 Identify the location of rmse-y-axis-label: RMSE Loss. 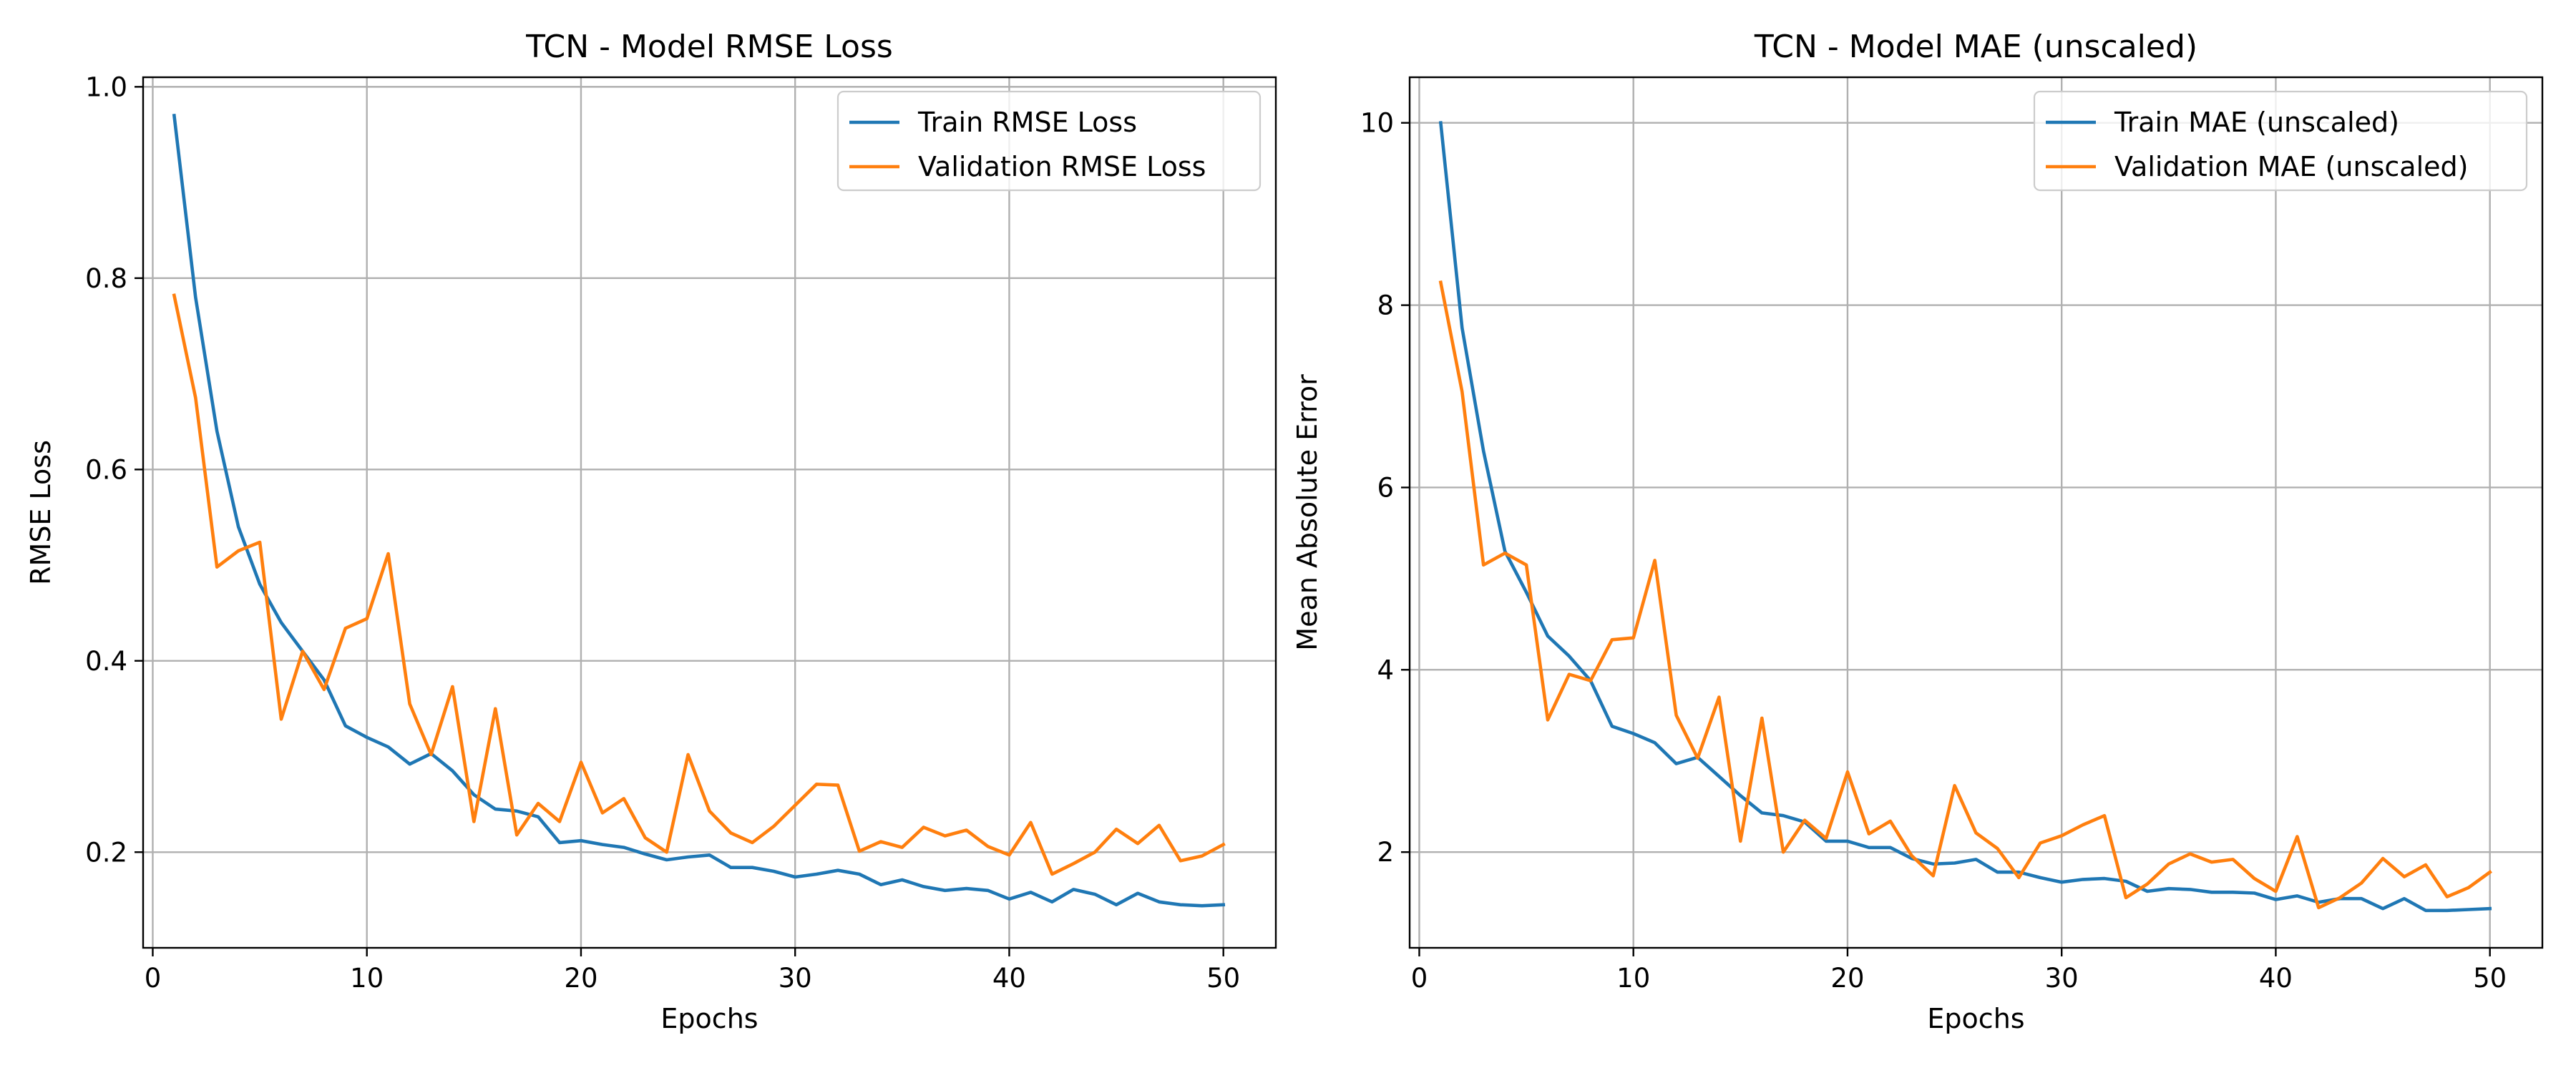
(41, 512).